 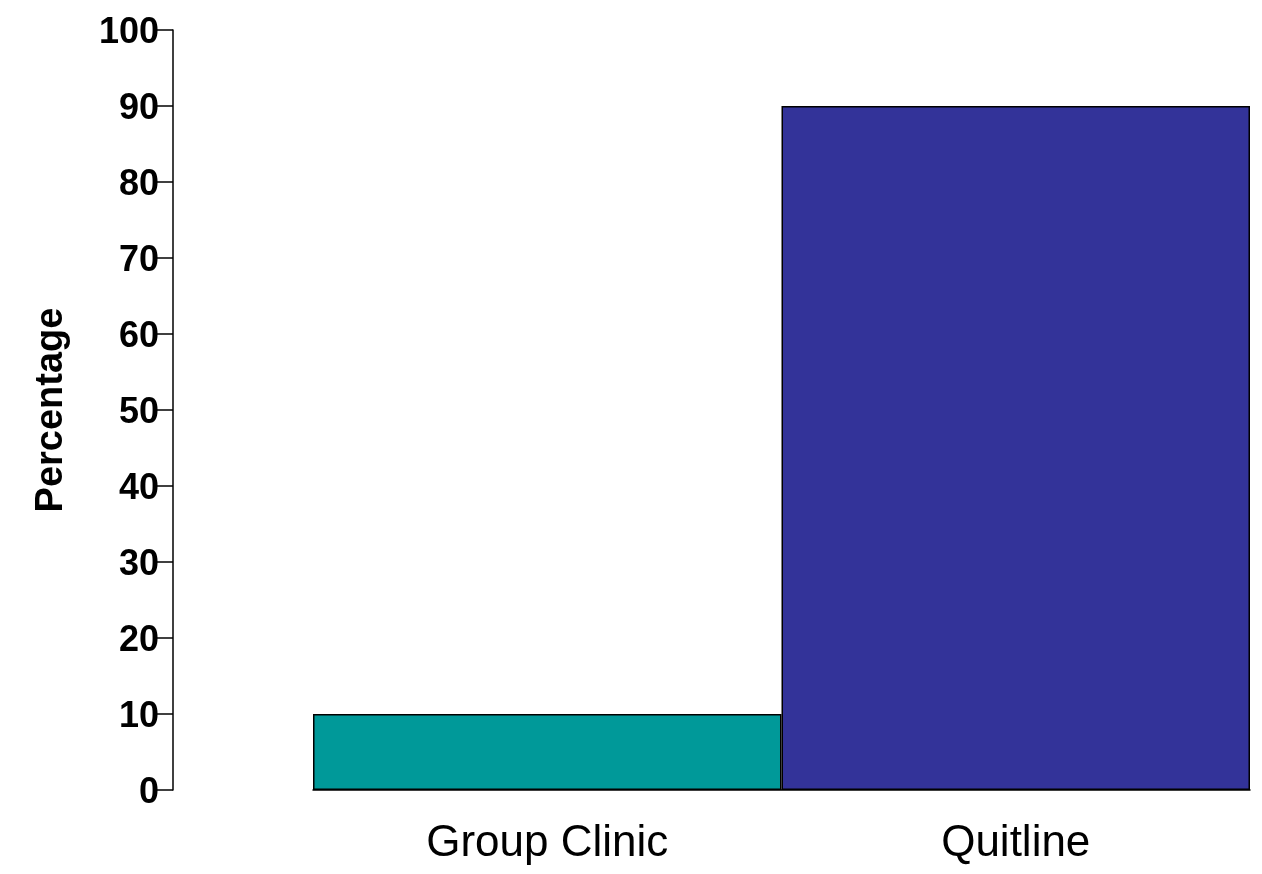 What do you see at coordinates (138, 714) in the screenshot?
I see `y-tick-label: 10` at bounding box center [138, 714].